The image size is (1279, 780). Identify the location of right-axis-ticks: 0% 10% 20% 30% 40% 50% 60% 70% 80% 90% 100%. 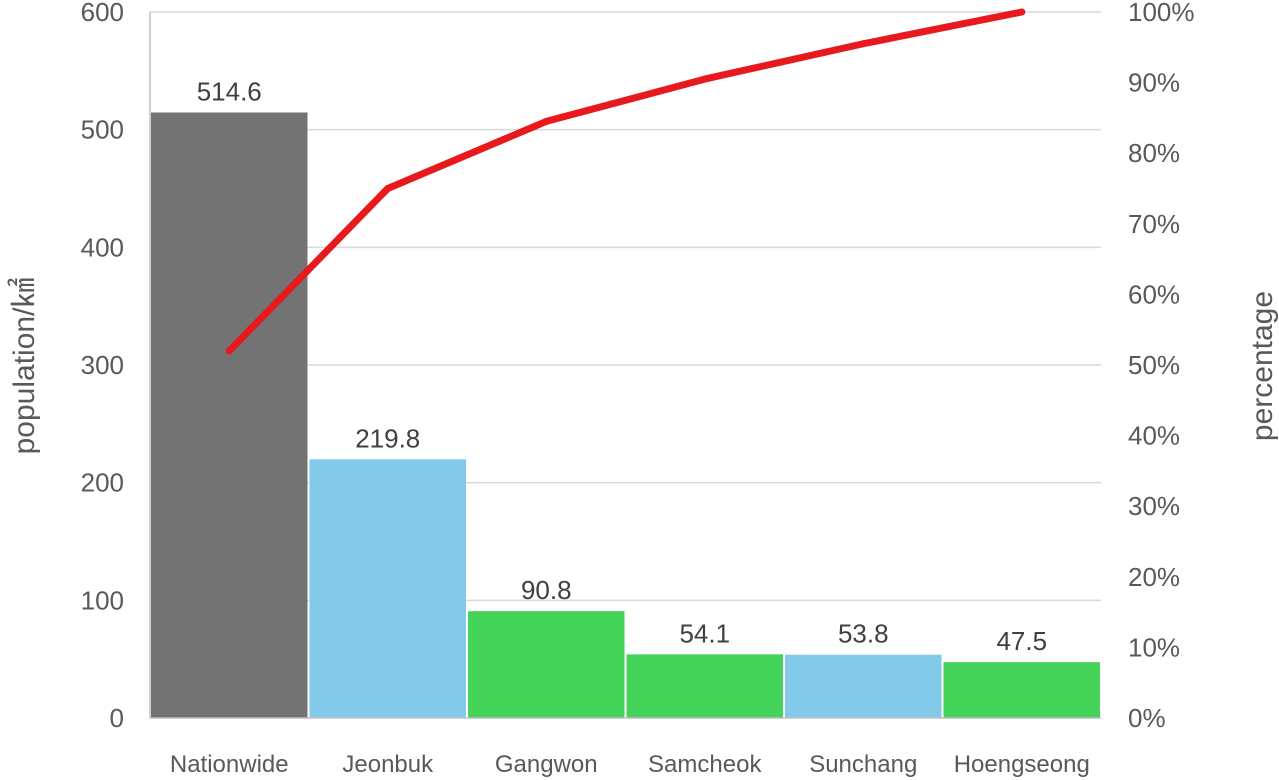
(1161, 366).